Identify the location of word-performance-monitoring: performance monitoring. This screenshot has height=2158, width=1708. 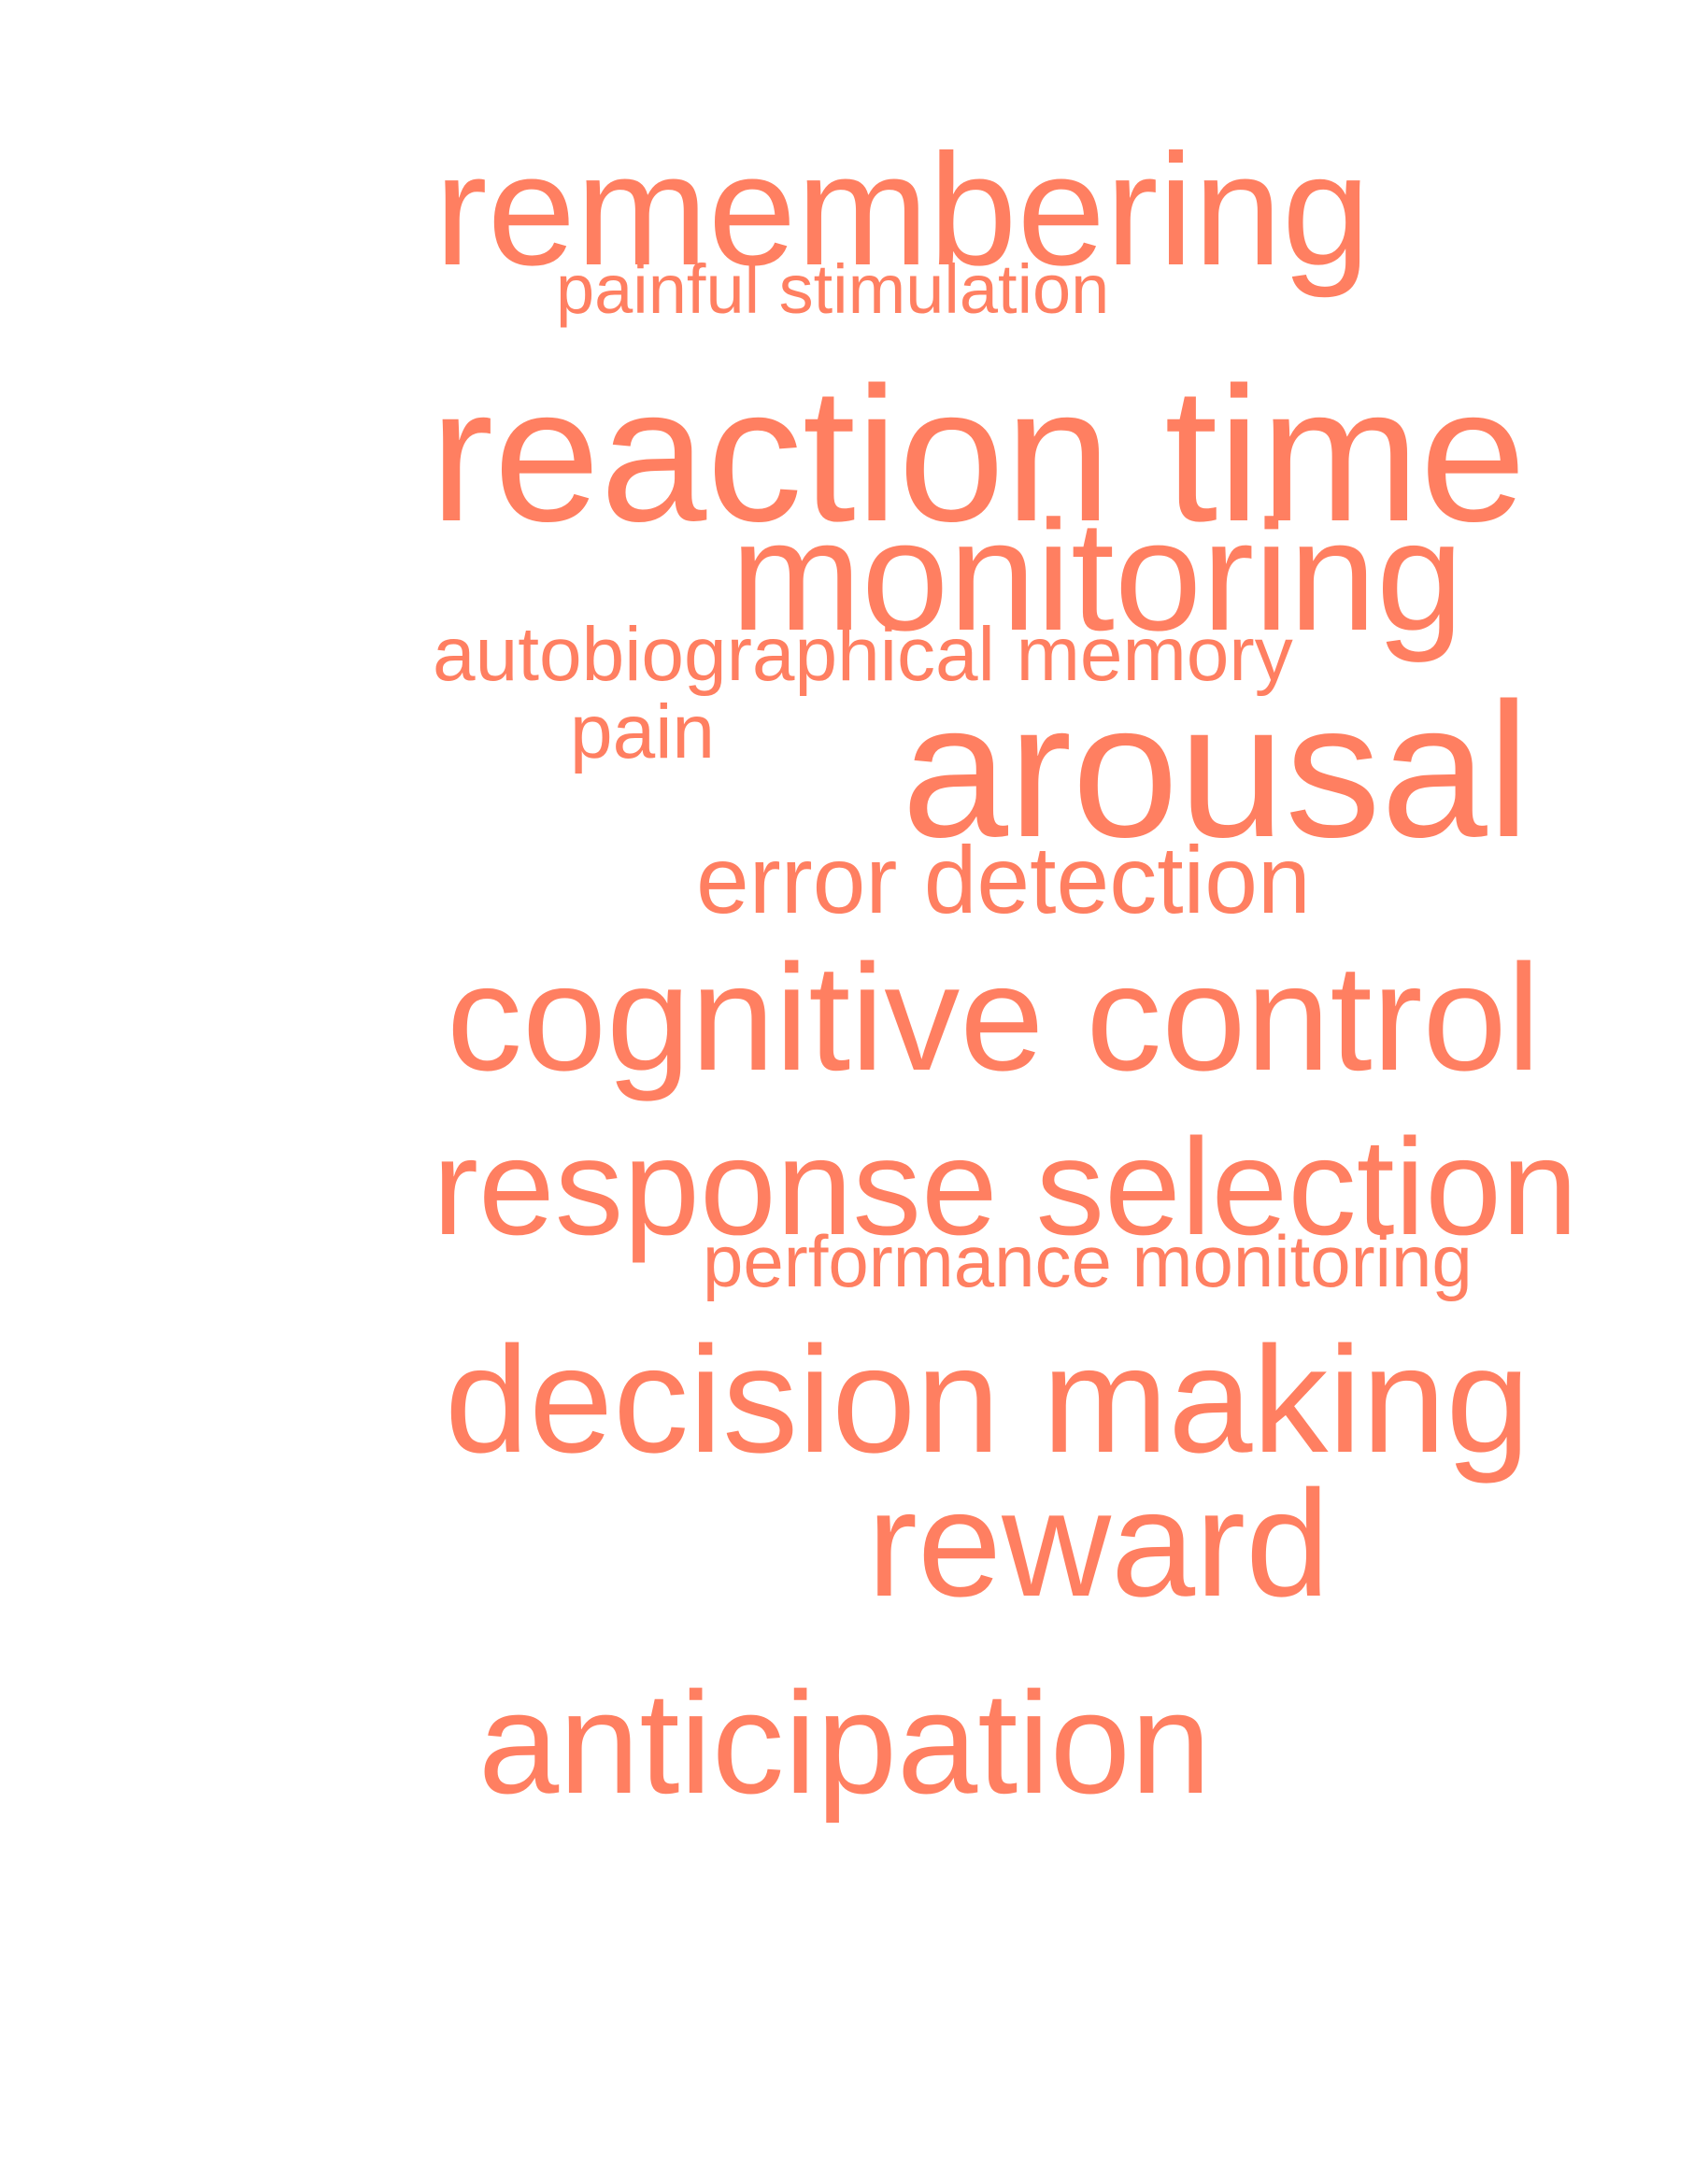
(1088, 1261).